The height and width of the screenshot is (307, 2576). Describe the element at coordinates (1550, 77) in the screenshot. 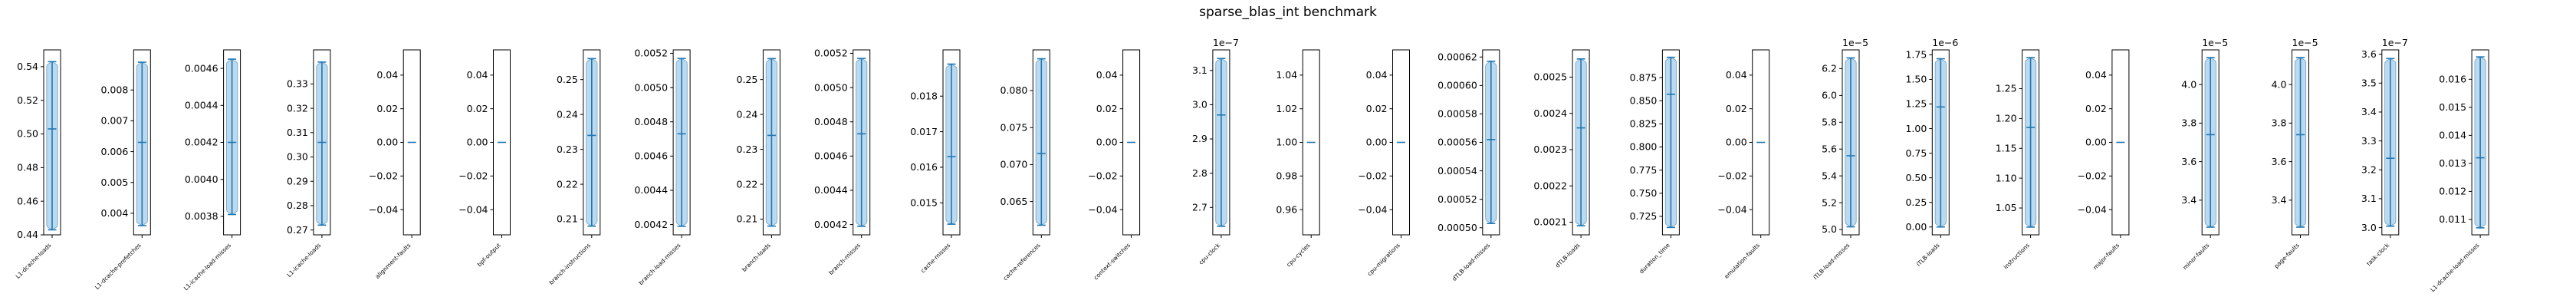

I see `y-tick-label: 0.0025` at that location.